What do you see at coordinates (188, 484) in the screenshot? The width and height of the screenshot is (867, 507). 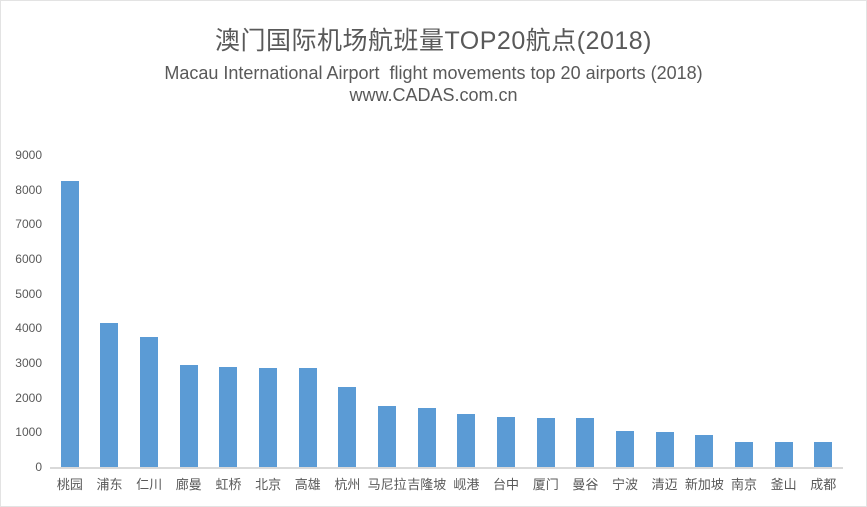 I see `x-axis-label: 廊曼` at bounding box center [188, 484].